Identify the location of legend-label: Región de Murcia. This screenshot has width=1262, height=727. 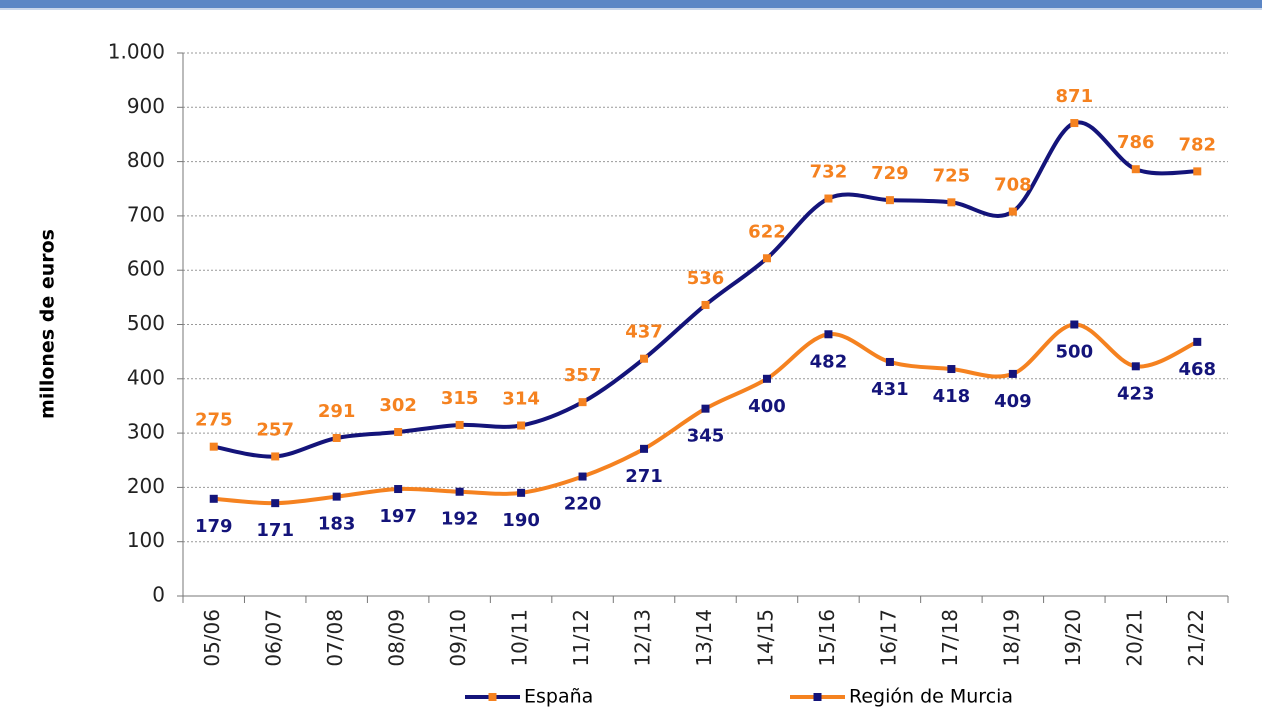
(931, 697).